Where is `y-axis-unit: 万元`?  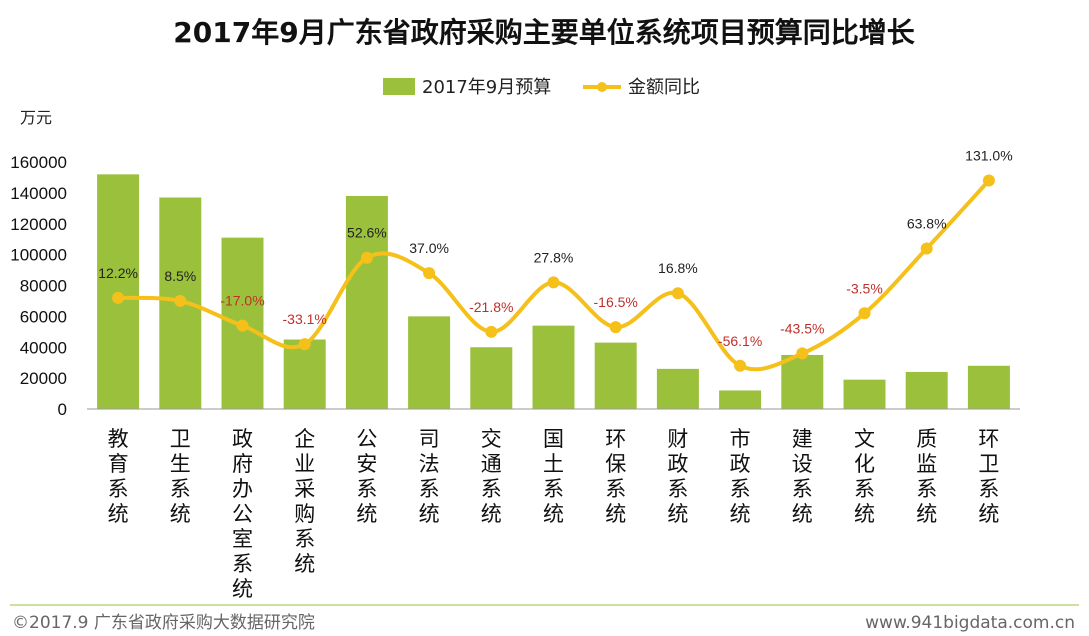 y-axis-unit: 万元 is located at coordinates (36, 117).